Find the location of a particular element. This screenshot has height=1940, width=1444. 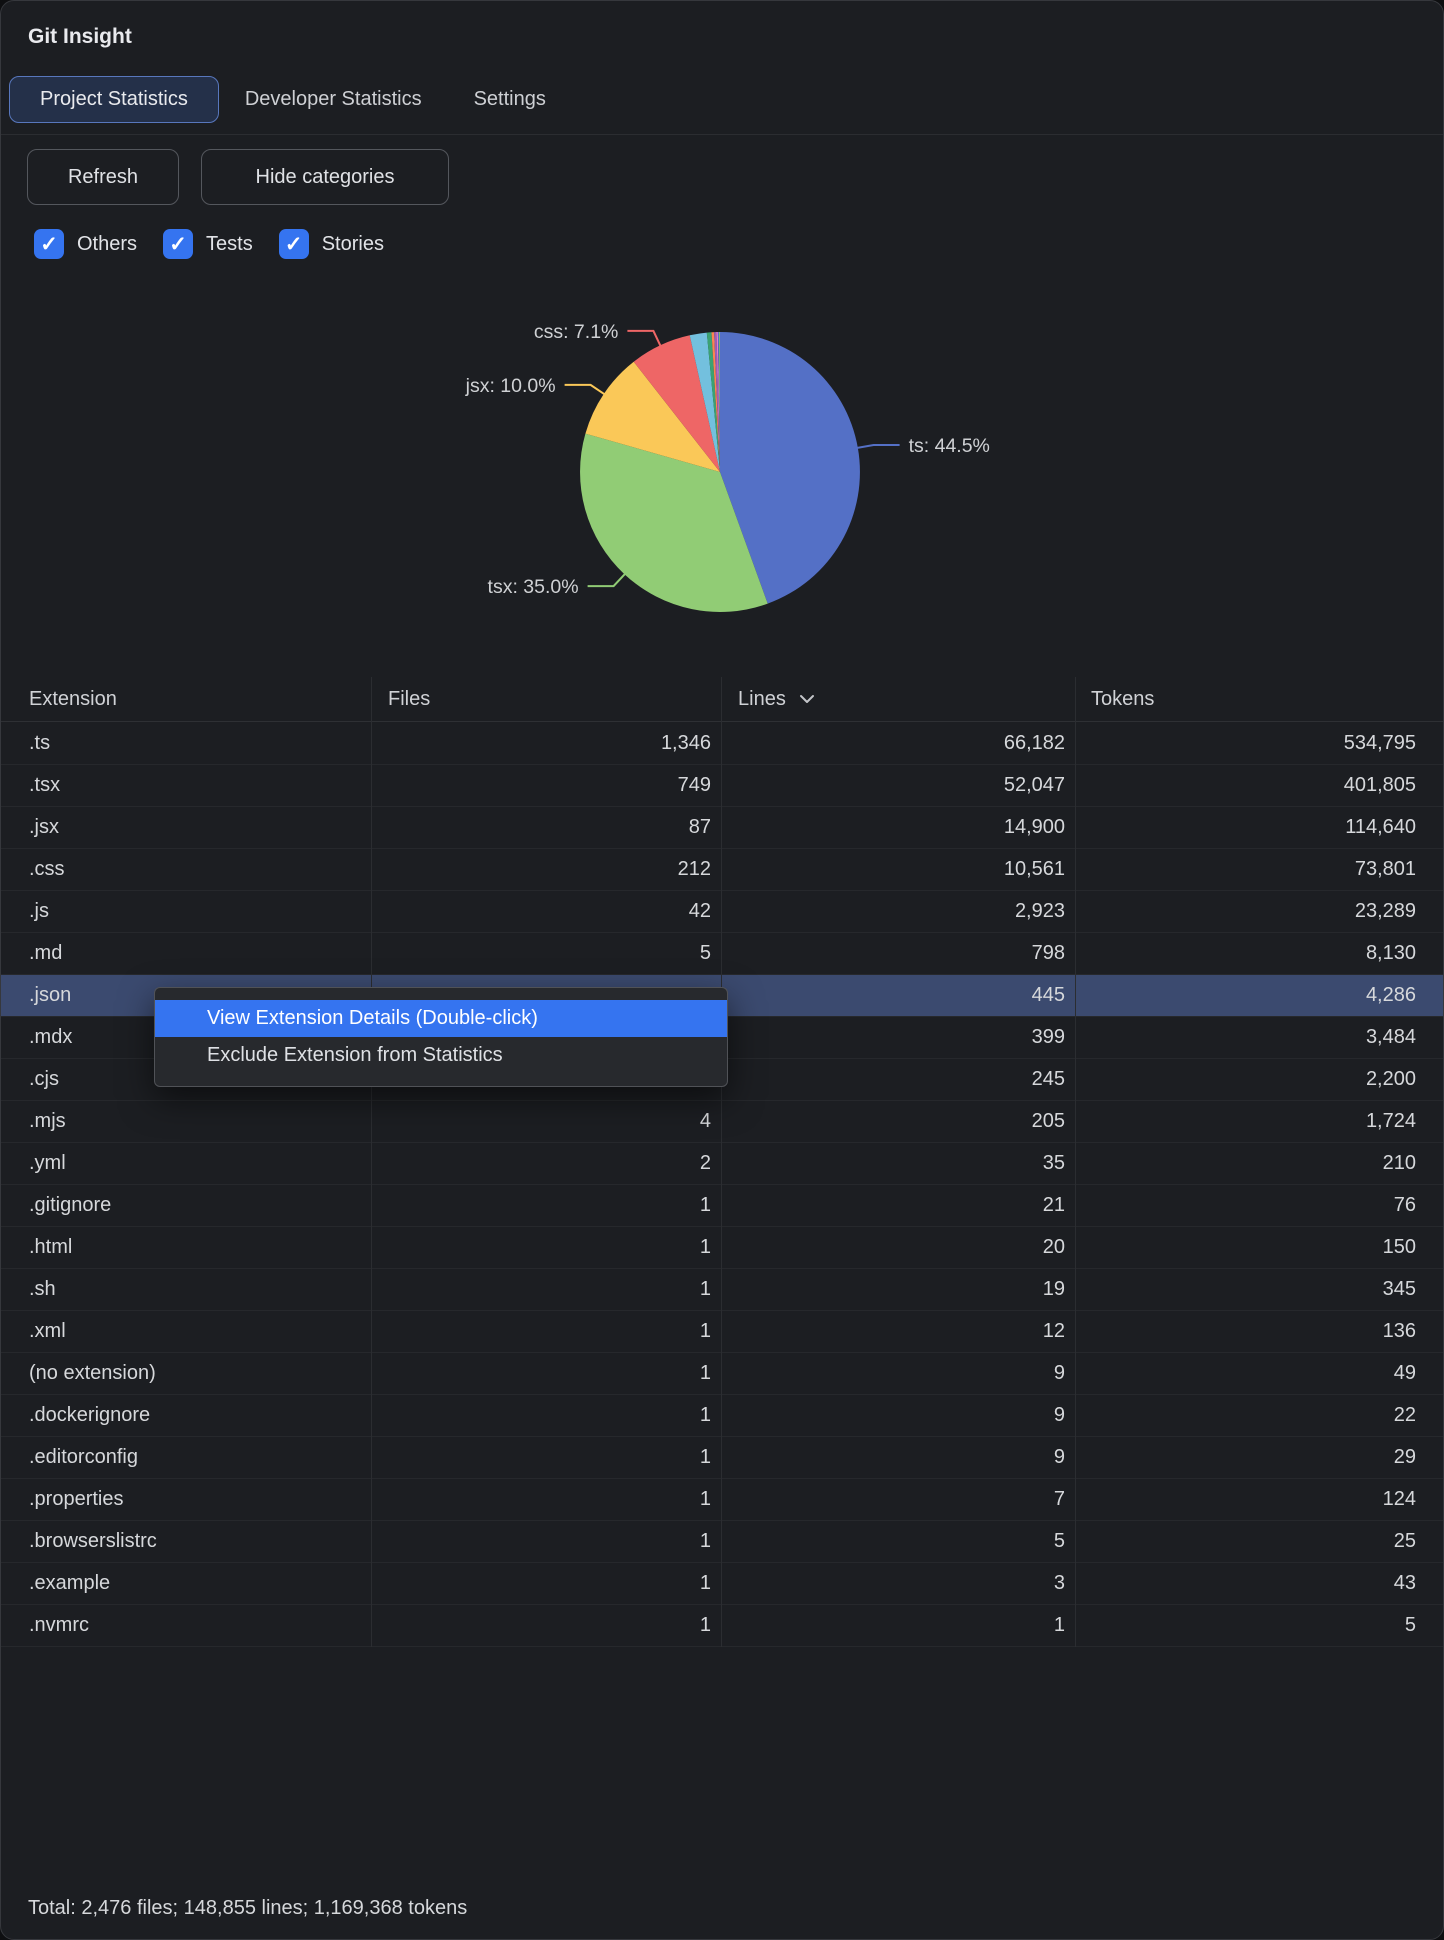

cell-ext: .html is located at coordinates (51, 1247).